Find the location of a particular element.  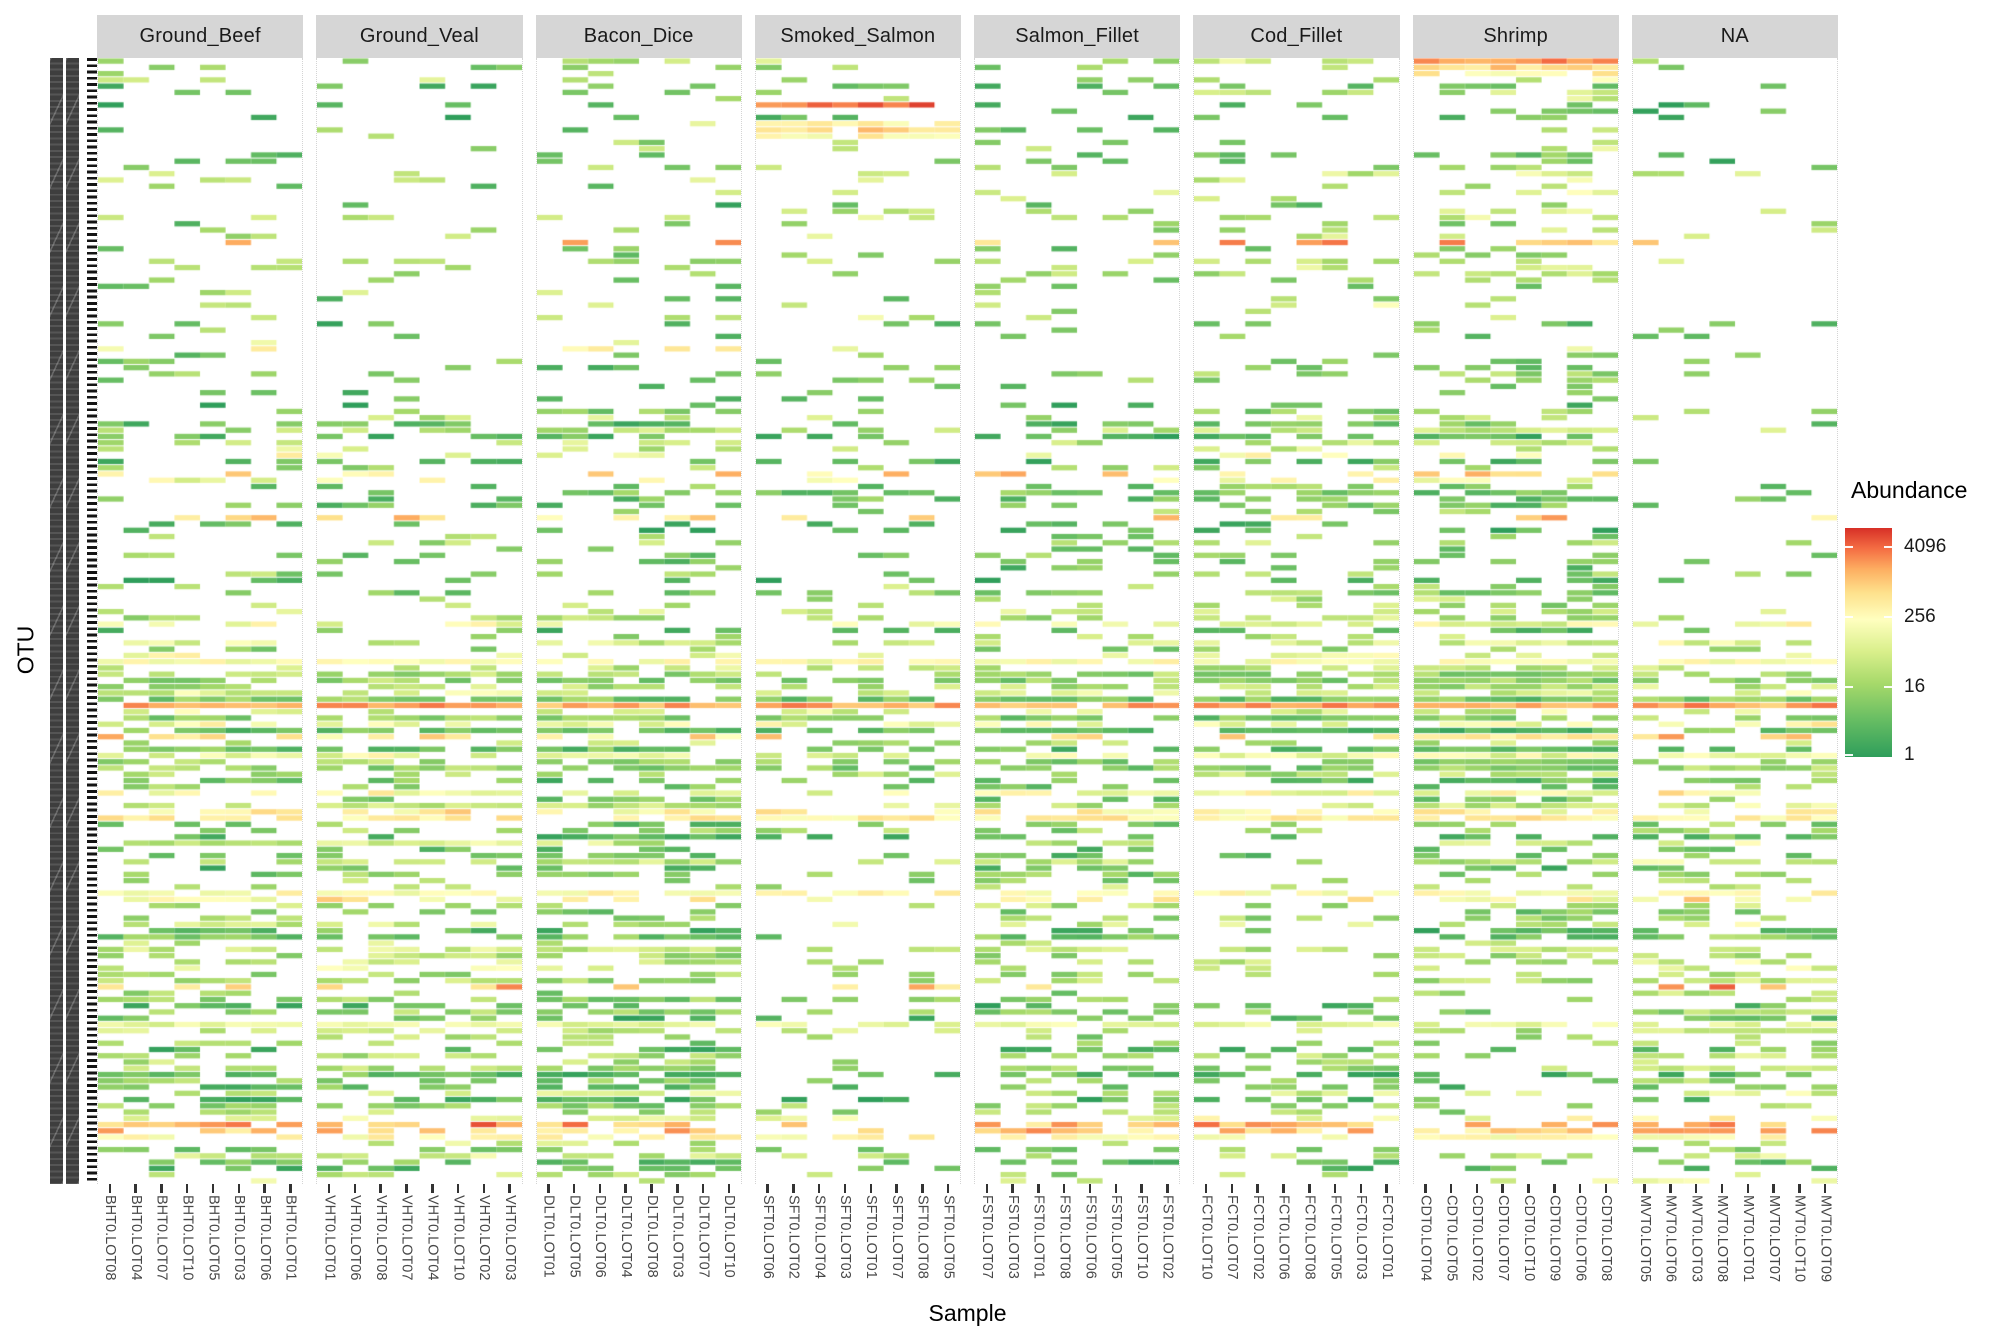

sample-label: DLT0.LOT01 is located at coordinates (548, 1236).